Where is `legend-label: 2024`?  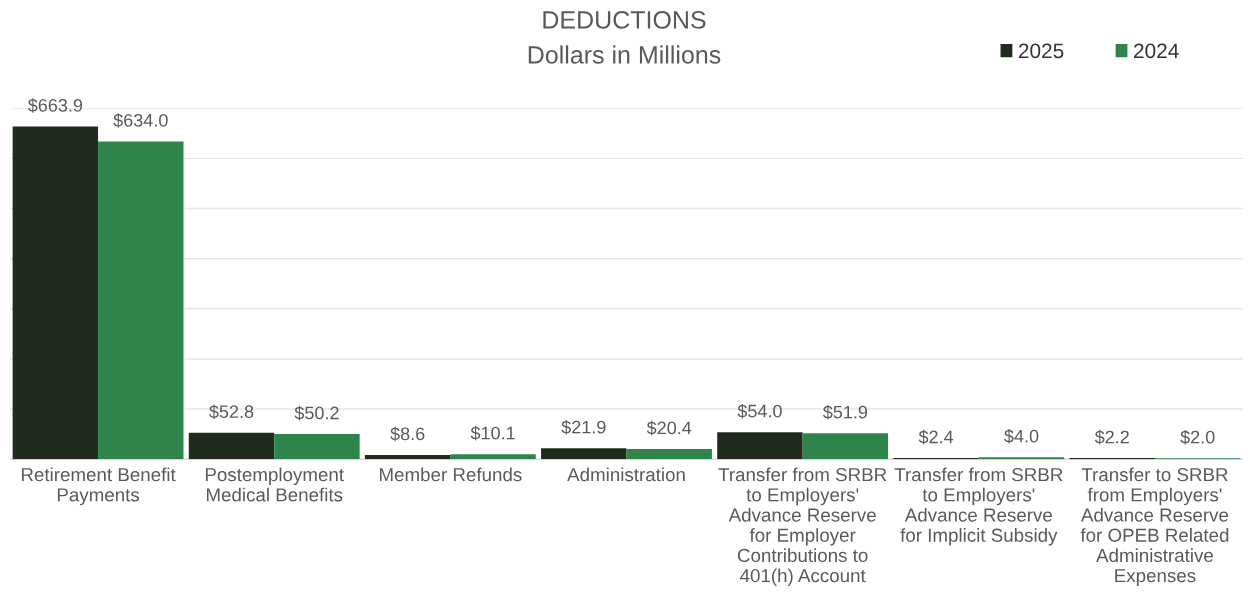
legend-label: 2024 is located at coordinates (1156, 51).